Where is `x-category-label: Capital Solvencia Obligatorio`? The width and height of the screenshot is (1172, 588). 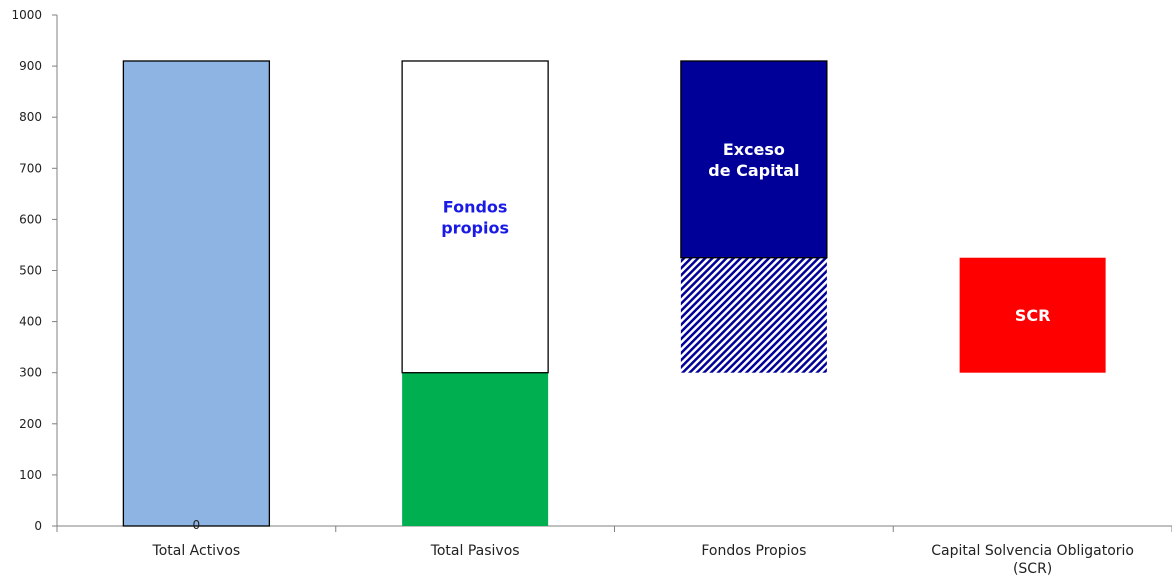 x-category-label: Capital Solvencia Obligatorio is located at coordinates (1032, 551).